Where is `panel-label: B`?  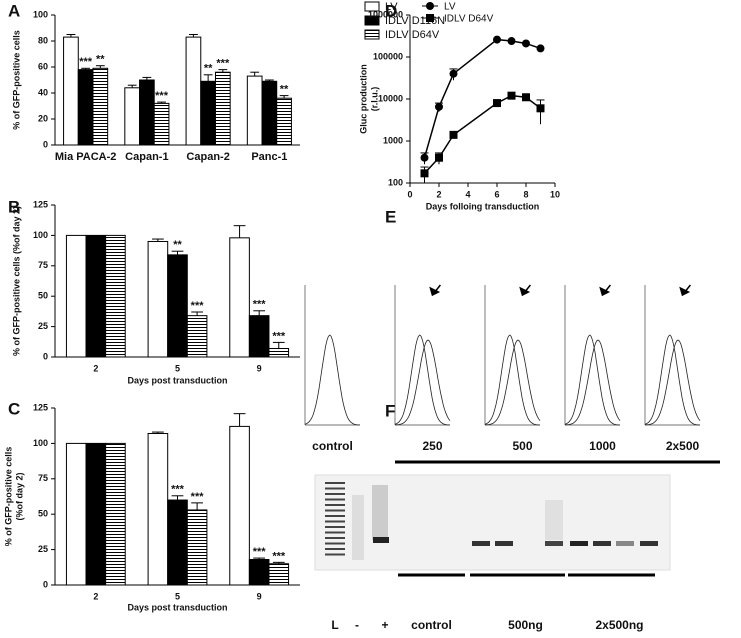
panel-label: B is located at coordinates (14, 206).